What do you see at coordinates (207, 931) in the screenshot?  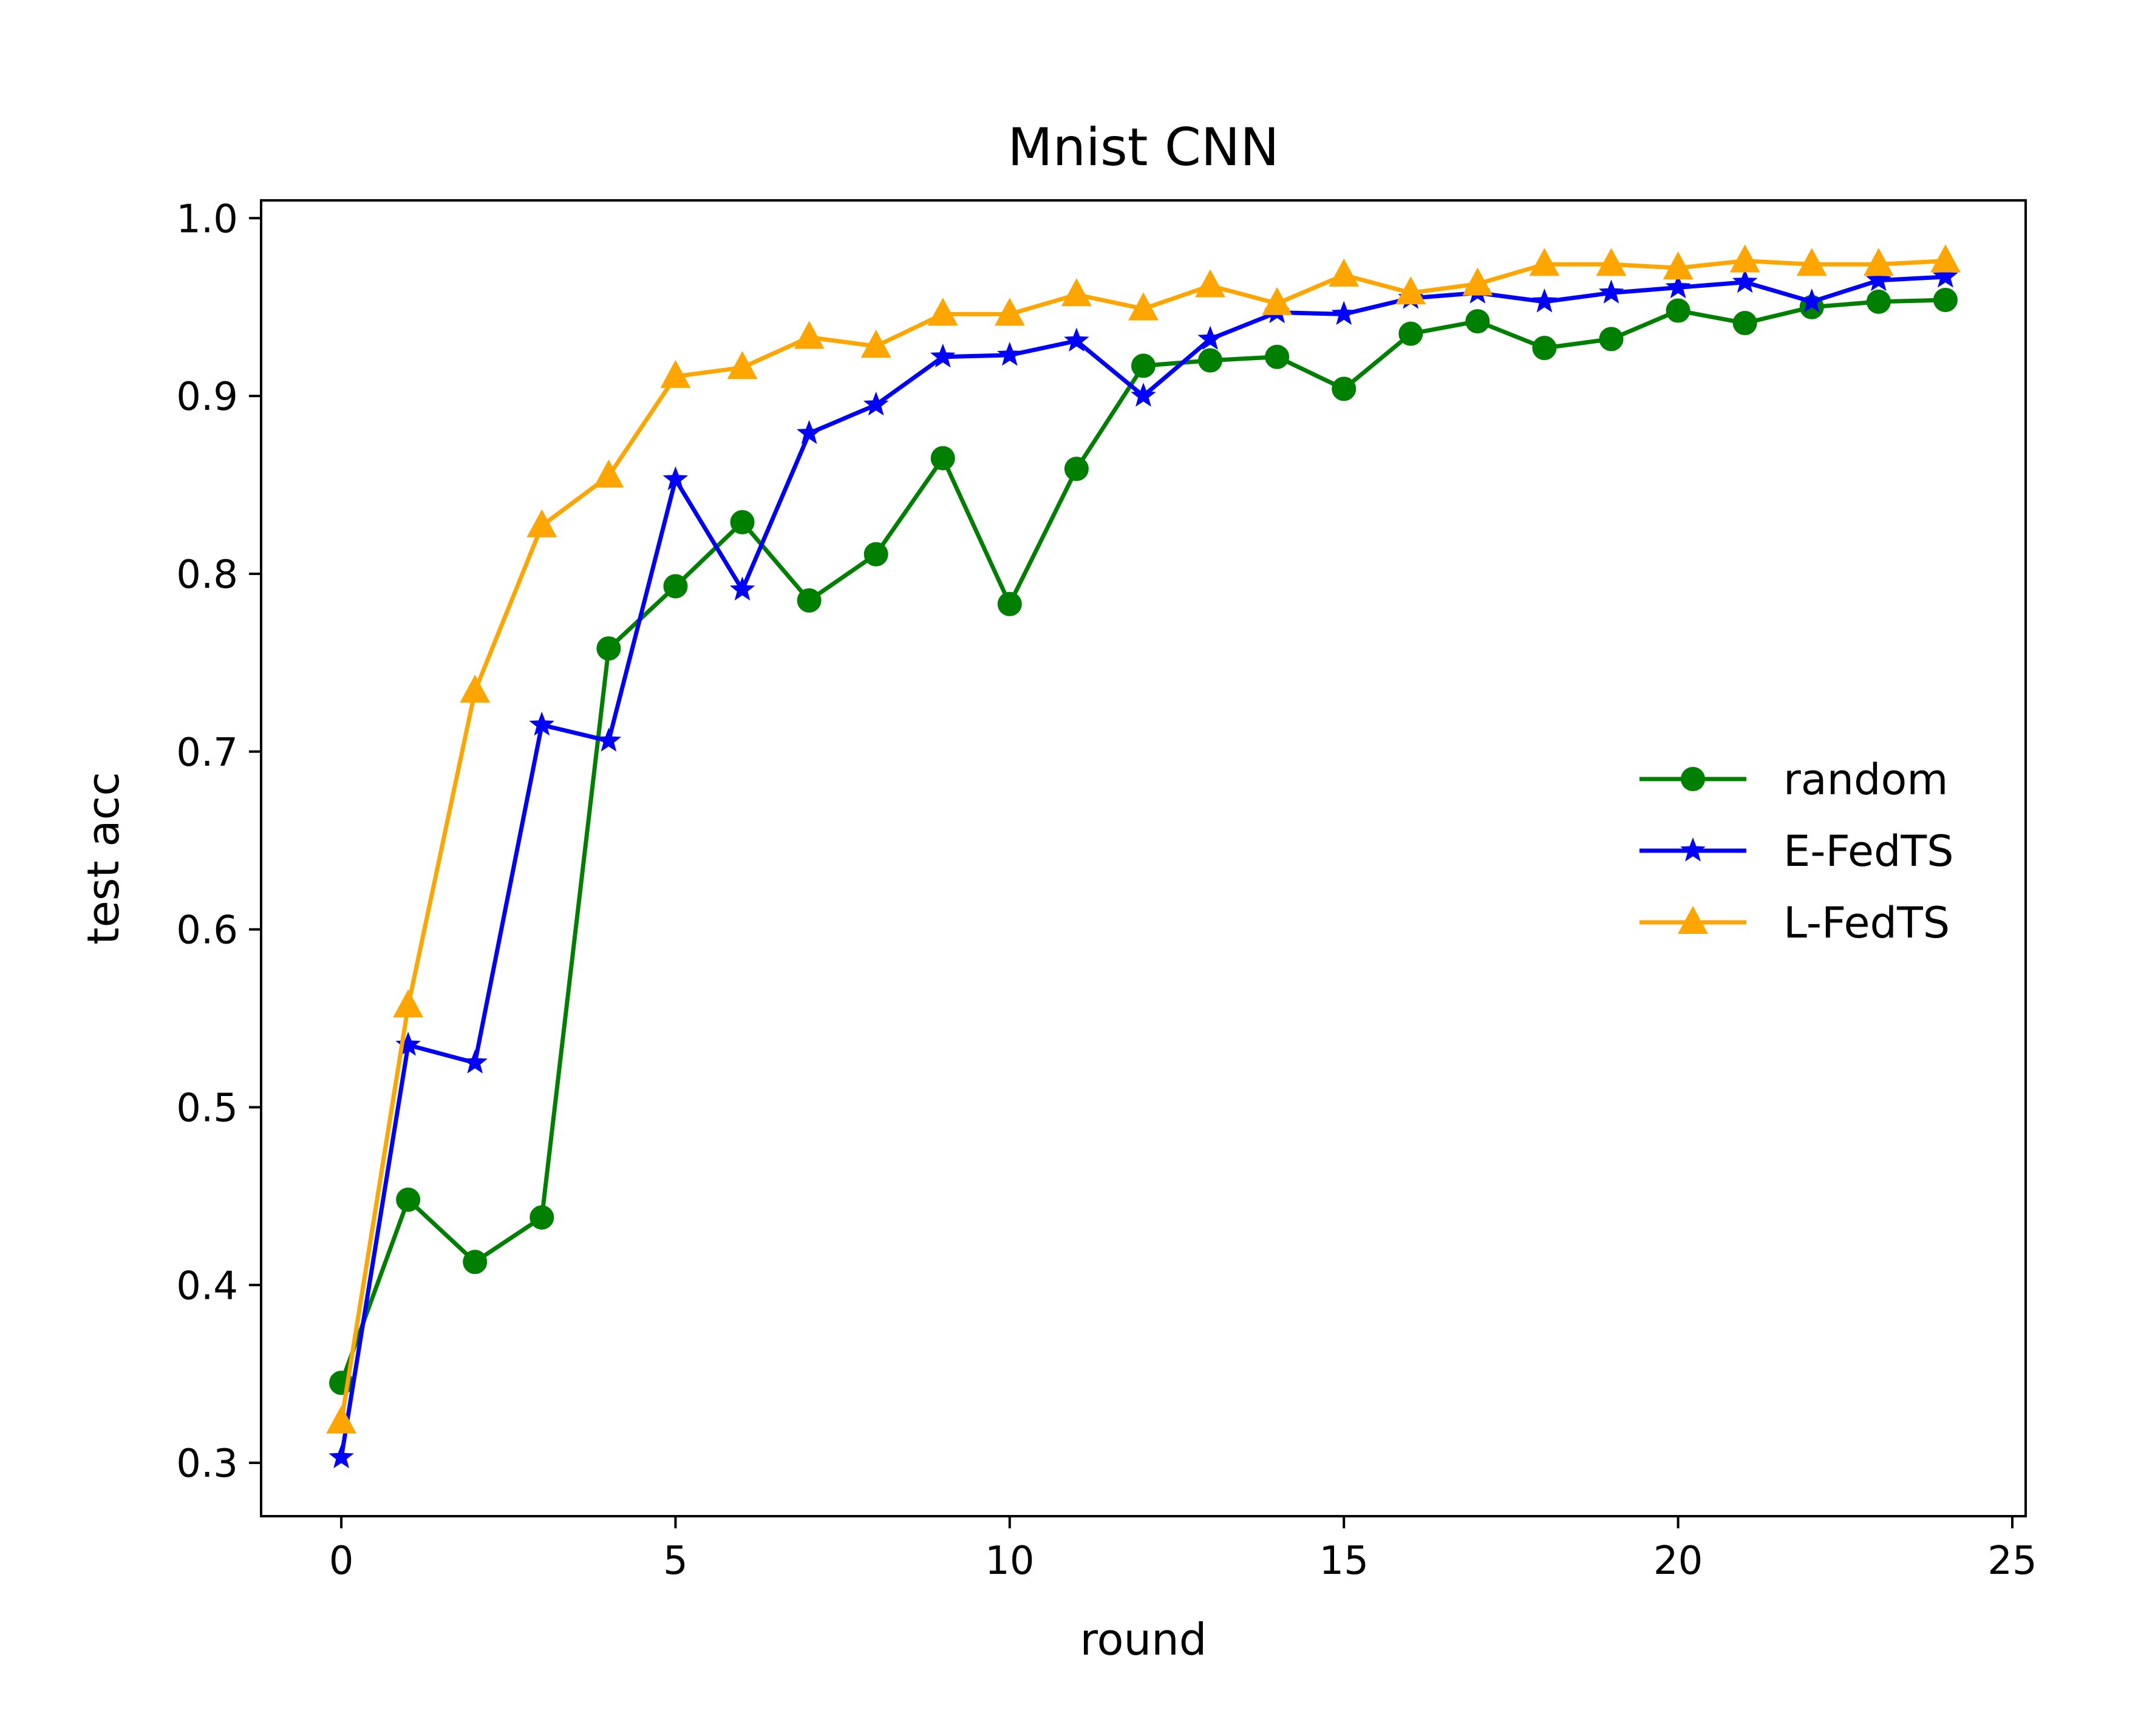 I see `y-tick-label: 0.6` at bounding box center [207, 931].